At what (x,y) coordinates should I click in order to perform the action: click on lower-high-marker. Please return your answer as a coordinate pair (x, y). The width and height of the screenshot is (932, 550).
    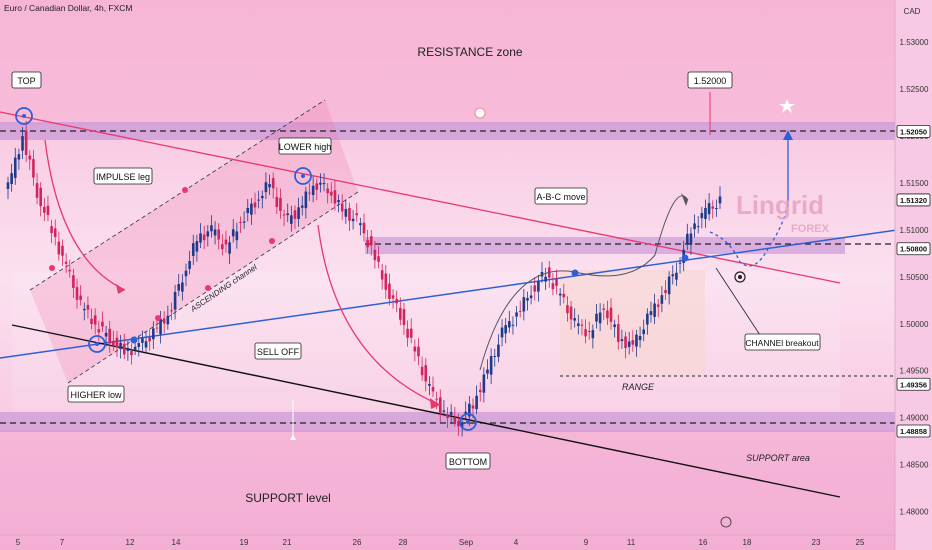
    Looking at the image, I should click on (303, 176).